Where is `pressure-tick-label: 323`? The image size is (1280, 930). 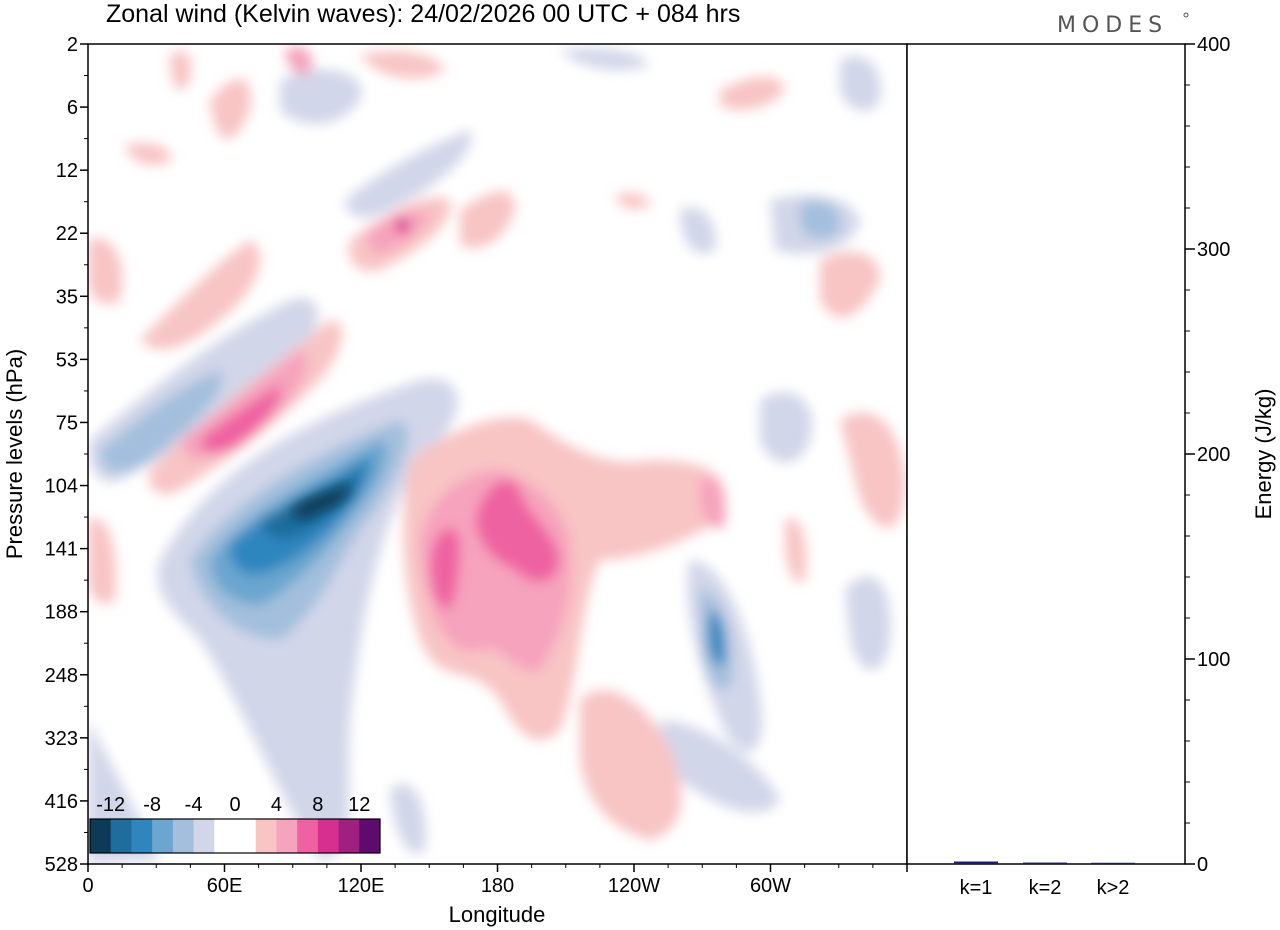 pressure-tick-label: 323 is located at coordinates (61, 739).